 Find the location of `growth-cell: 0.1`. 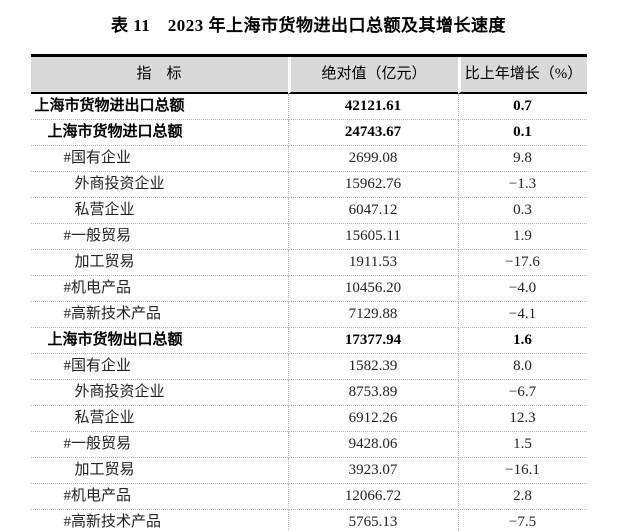

growth-cell: 0.1 is located at coordinates (522, 133).